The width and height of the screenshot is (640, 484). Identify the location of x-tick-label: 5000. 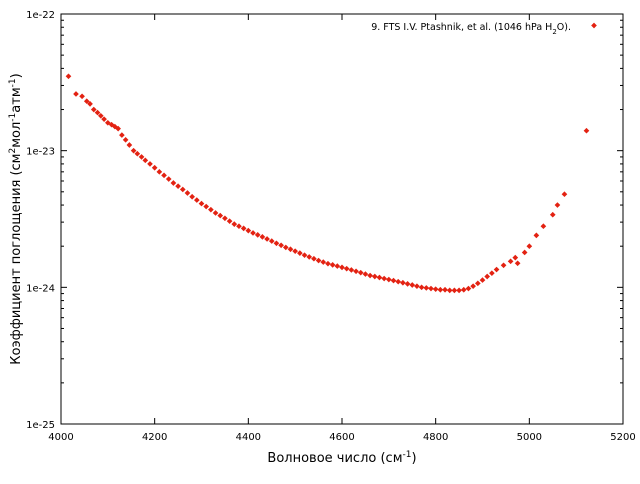
(529, 437).